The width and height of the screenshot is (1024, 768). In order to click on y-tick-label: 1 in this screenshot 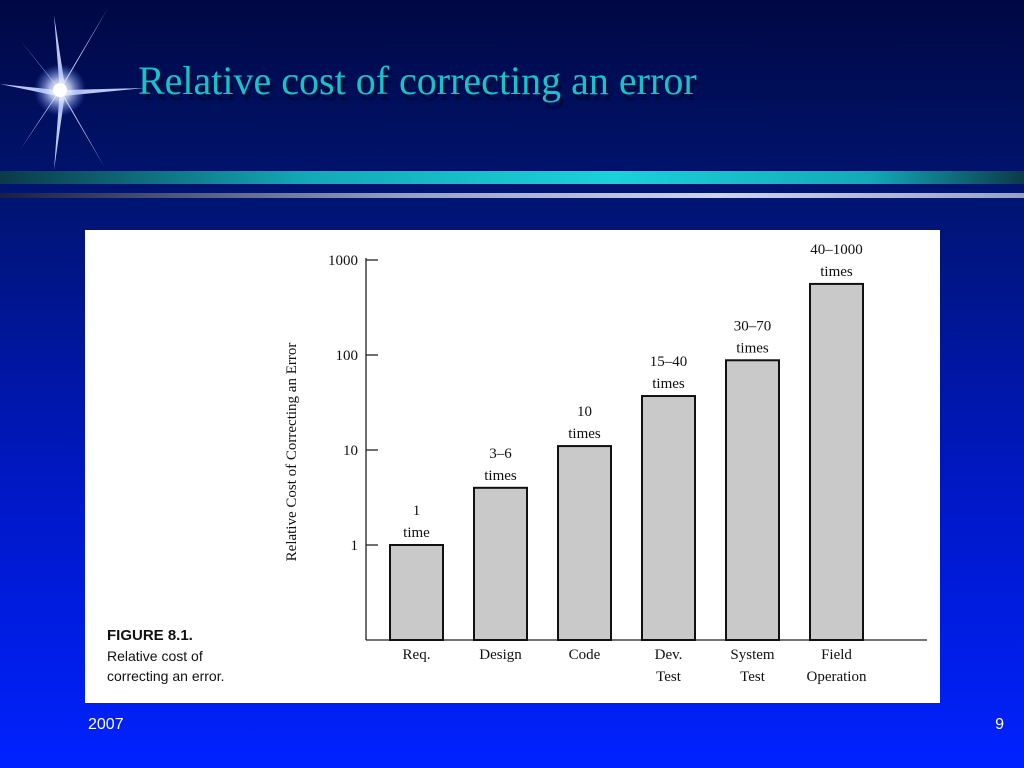, I will do `click(355, 546)`.